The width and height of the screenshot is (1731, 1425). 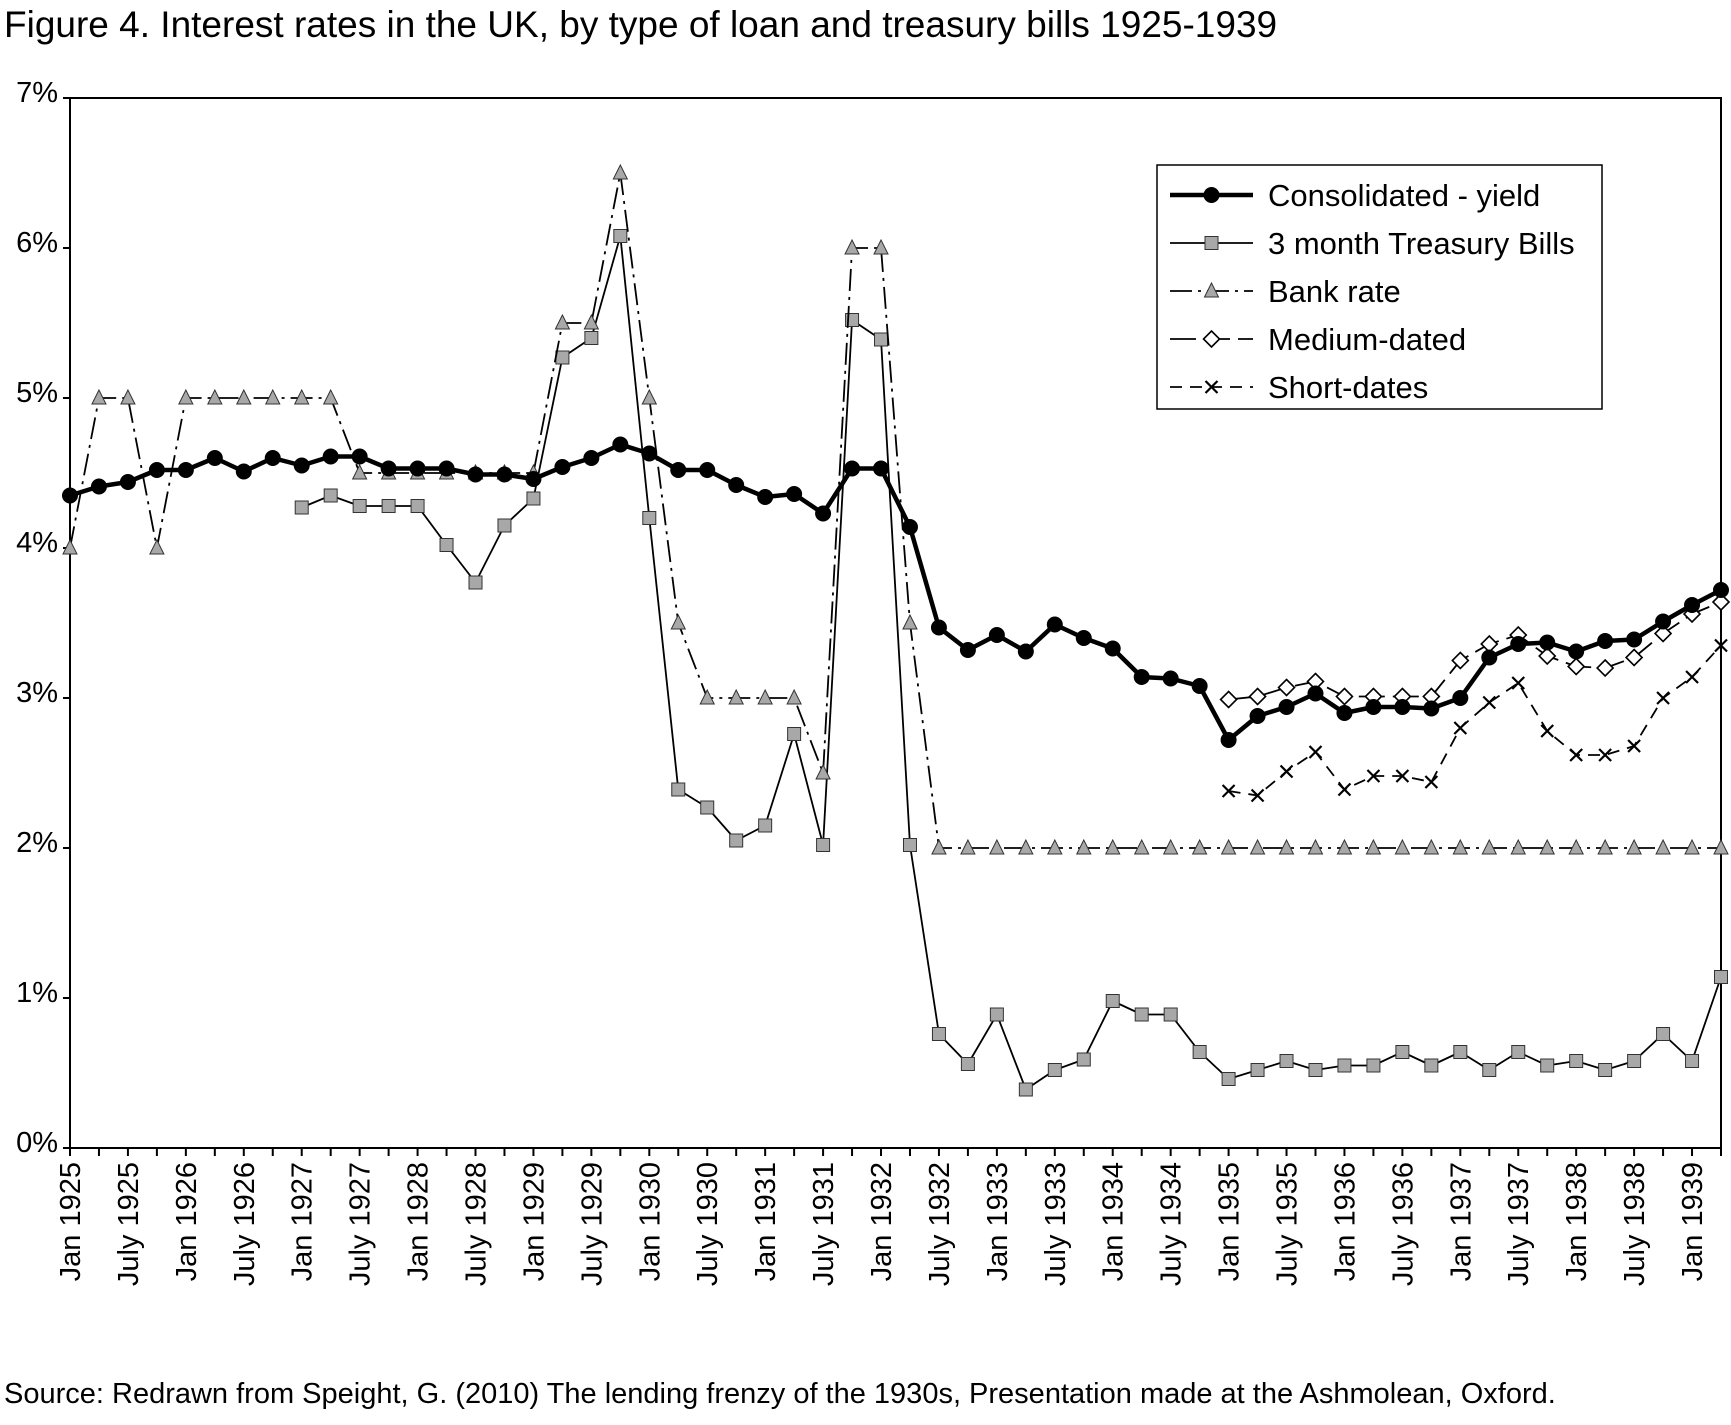 I want to click on x-tick-label: Jan 1928, so click(x=419, y=1221).